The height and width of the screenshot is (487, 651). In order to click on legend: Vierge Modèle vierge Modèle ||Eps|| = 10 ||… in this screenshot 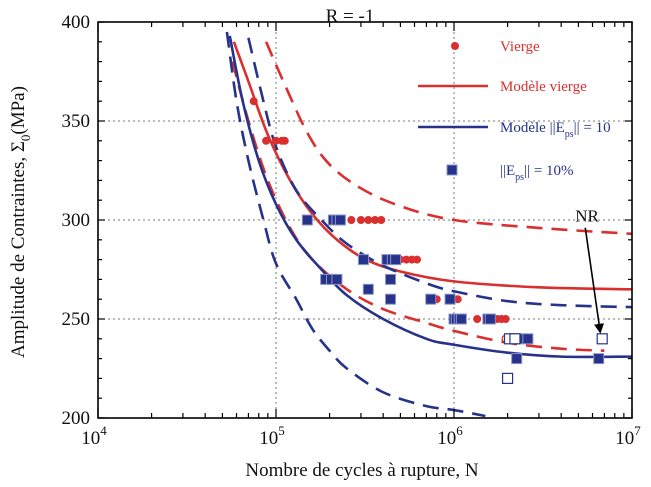, I will do `click(514, 111)`.